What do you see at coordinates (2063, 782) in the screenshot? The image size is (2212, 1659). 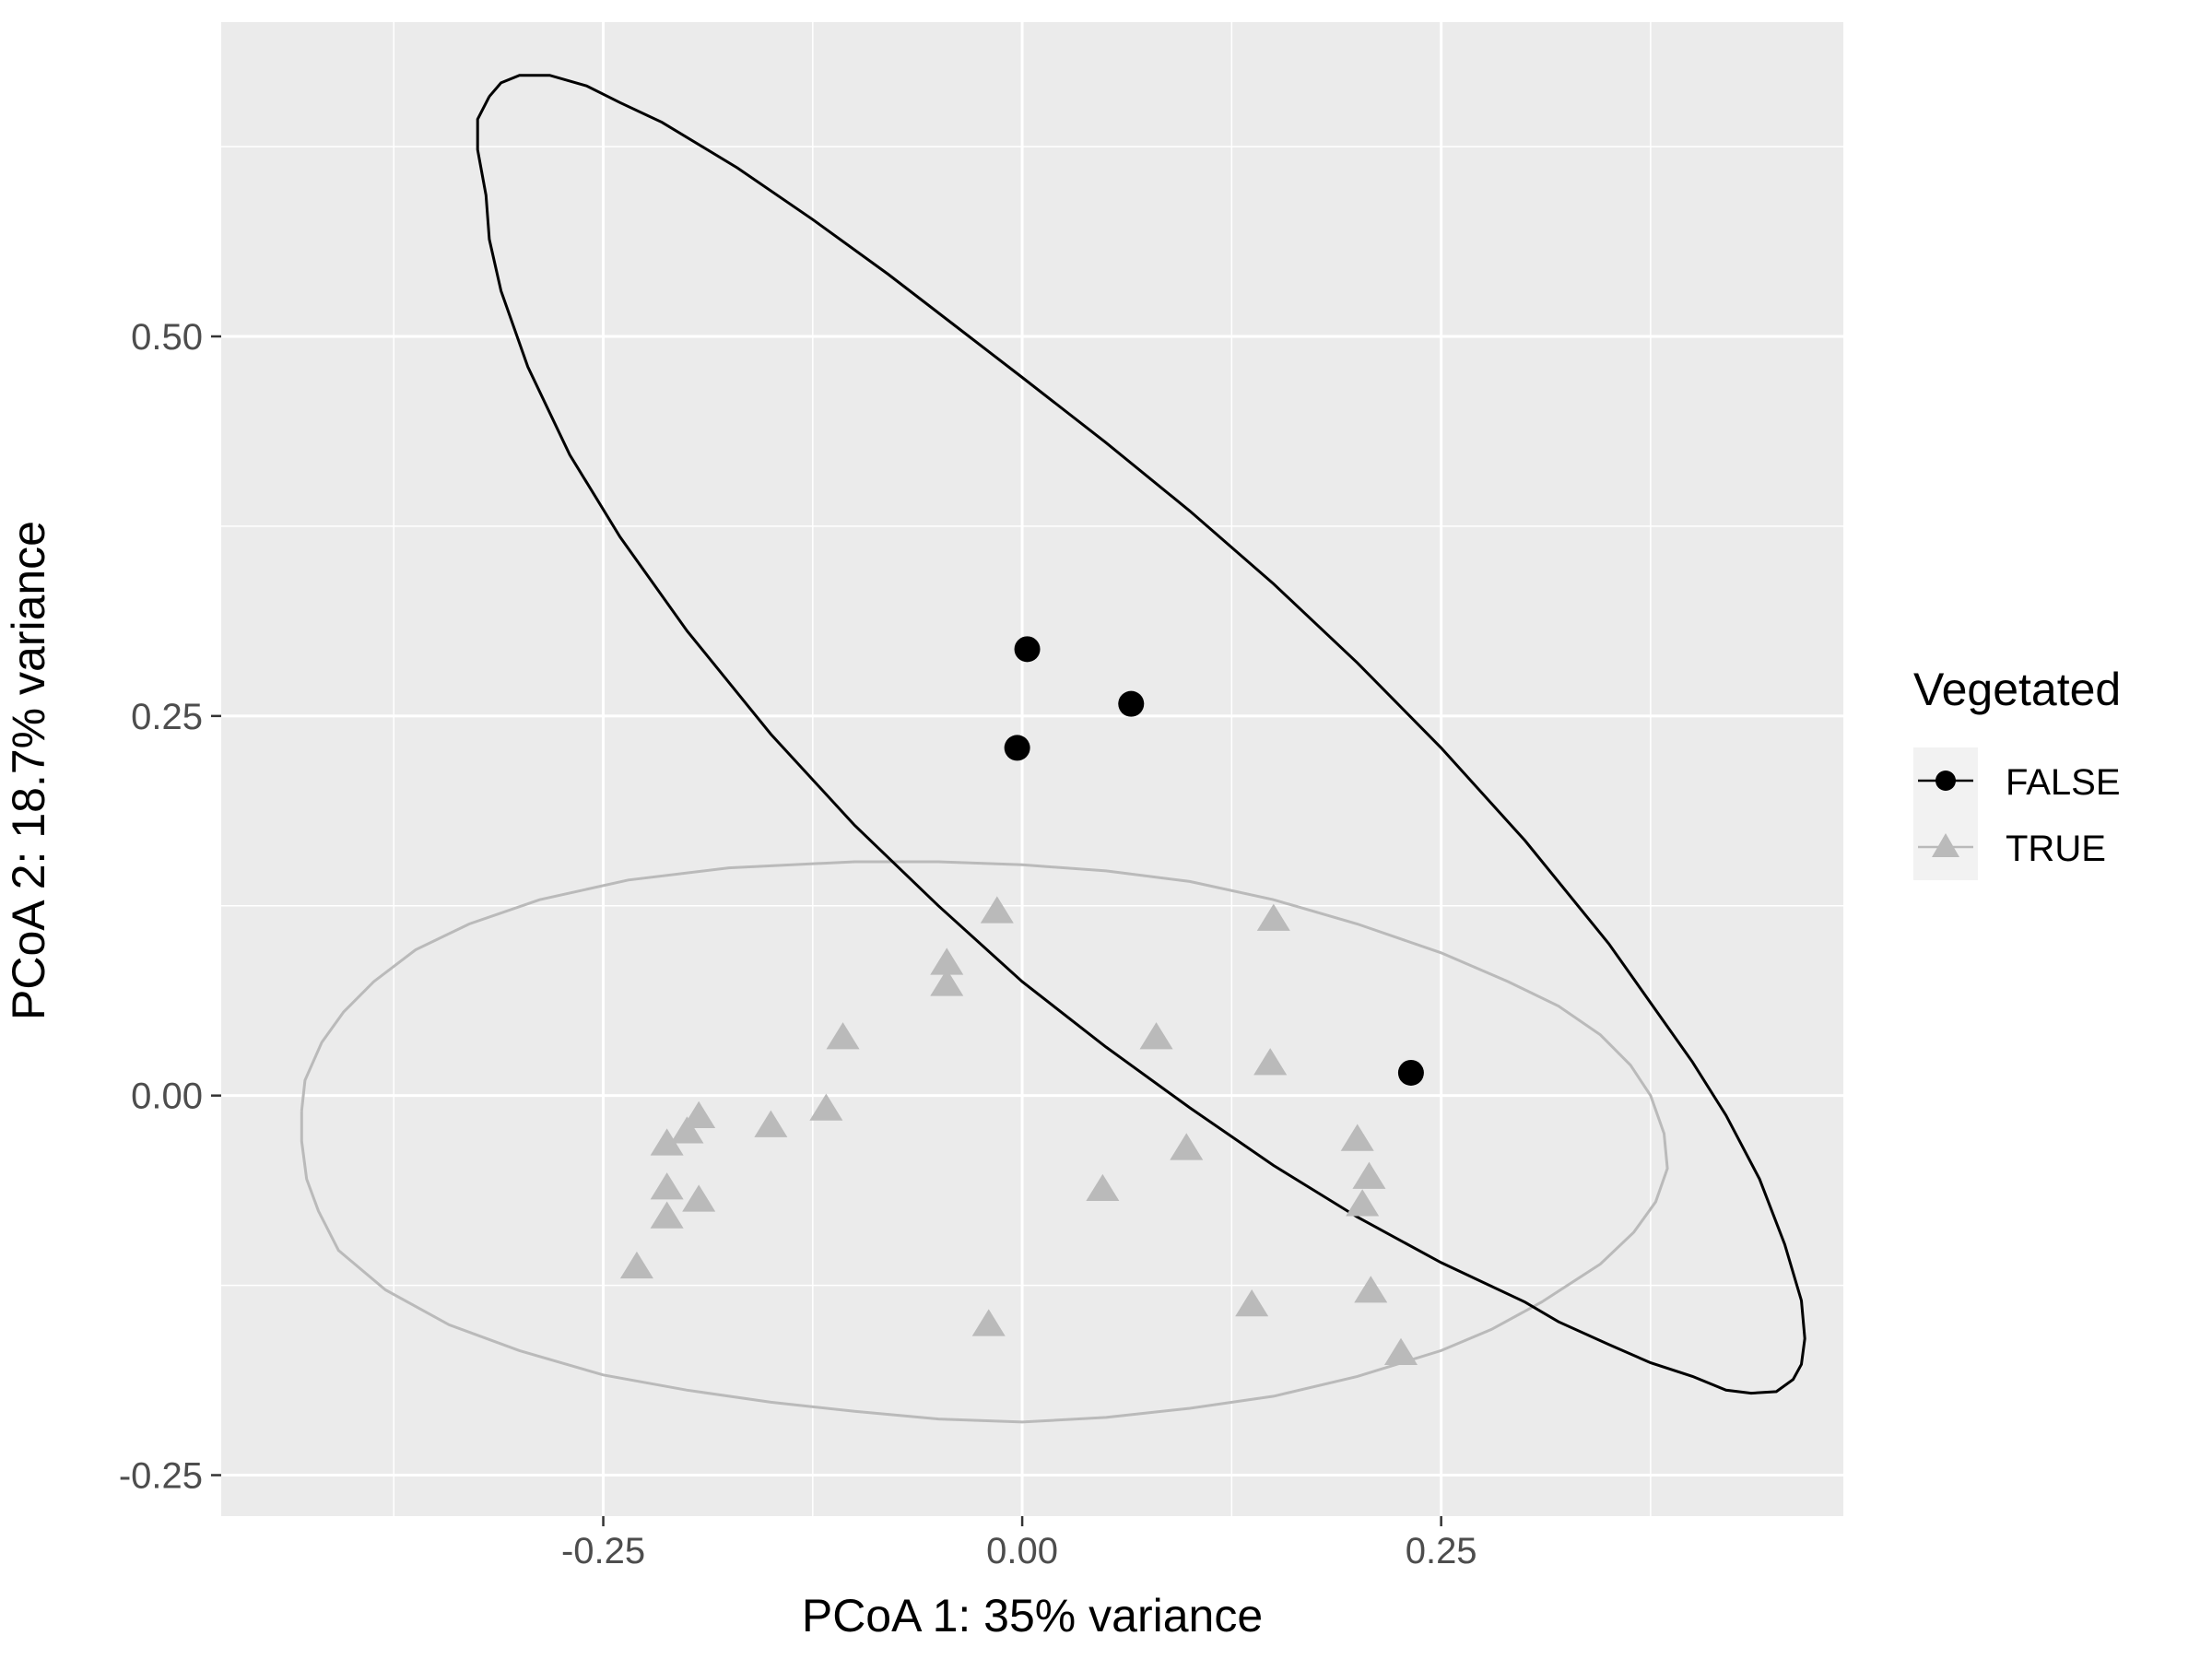 I see `legend-label-false: FALSE` at bounding box center [2063, 782].